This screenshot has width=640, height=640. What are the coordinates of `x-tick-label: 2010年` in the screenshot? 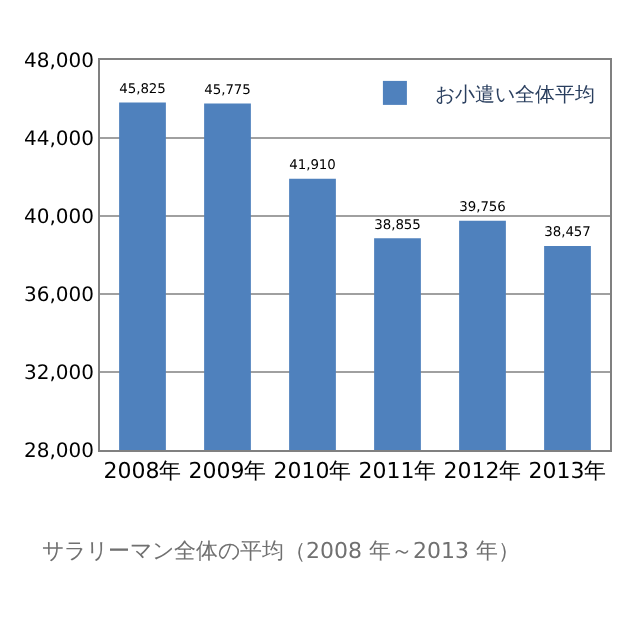 It's located at (312, 471).